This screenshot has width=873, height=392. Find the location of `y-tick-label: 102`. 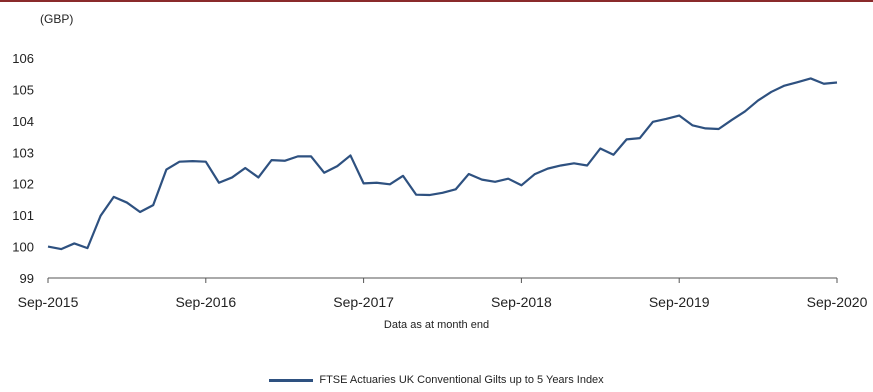

y-tick-label: 102 is located at coordinates (23, 184).